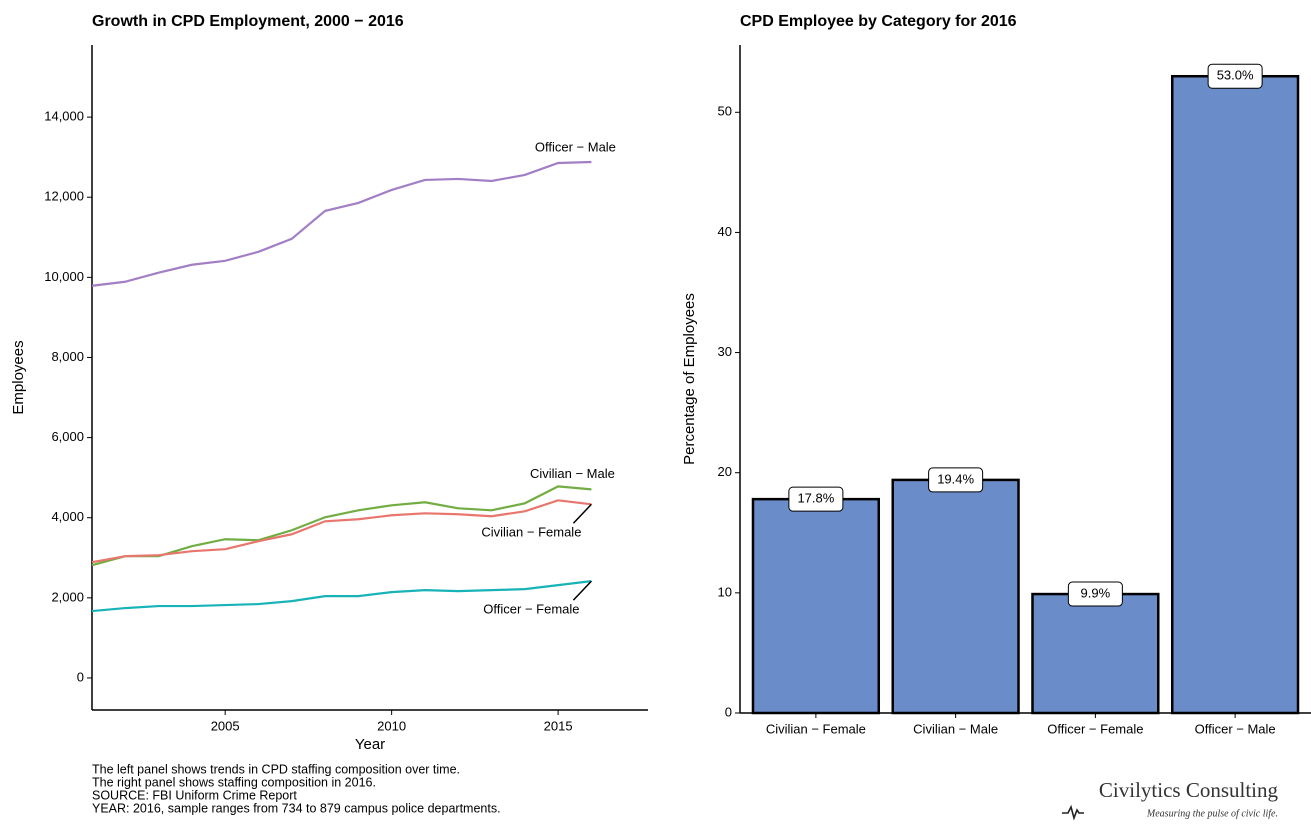 The image size is (1311, 829). What do you see at coordinates (725, 351) in the screenshot?
I see `y-tick-label: 30` at bounding box center [725, 351].